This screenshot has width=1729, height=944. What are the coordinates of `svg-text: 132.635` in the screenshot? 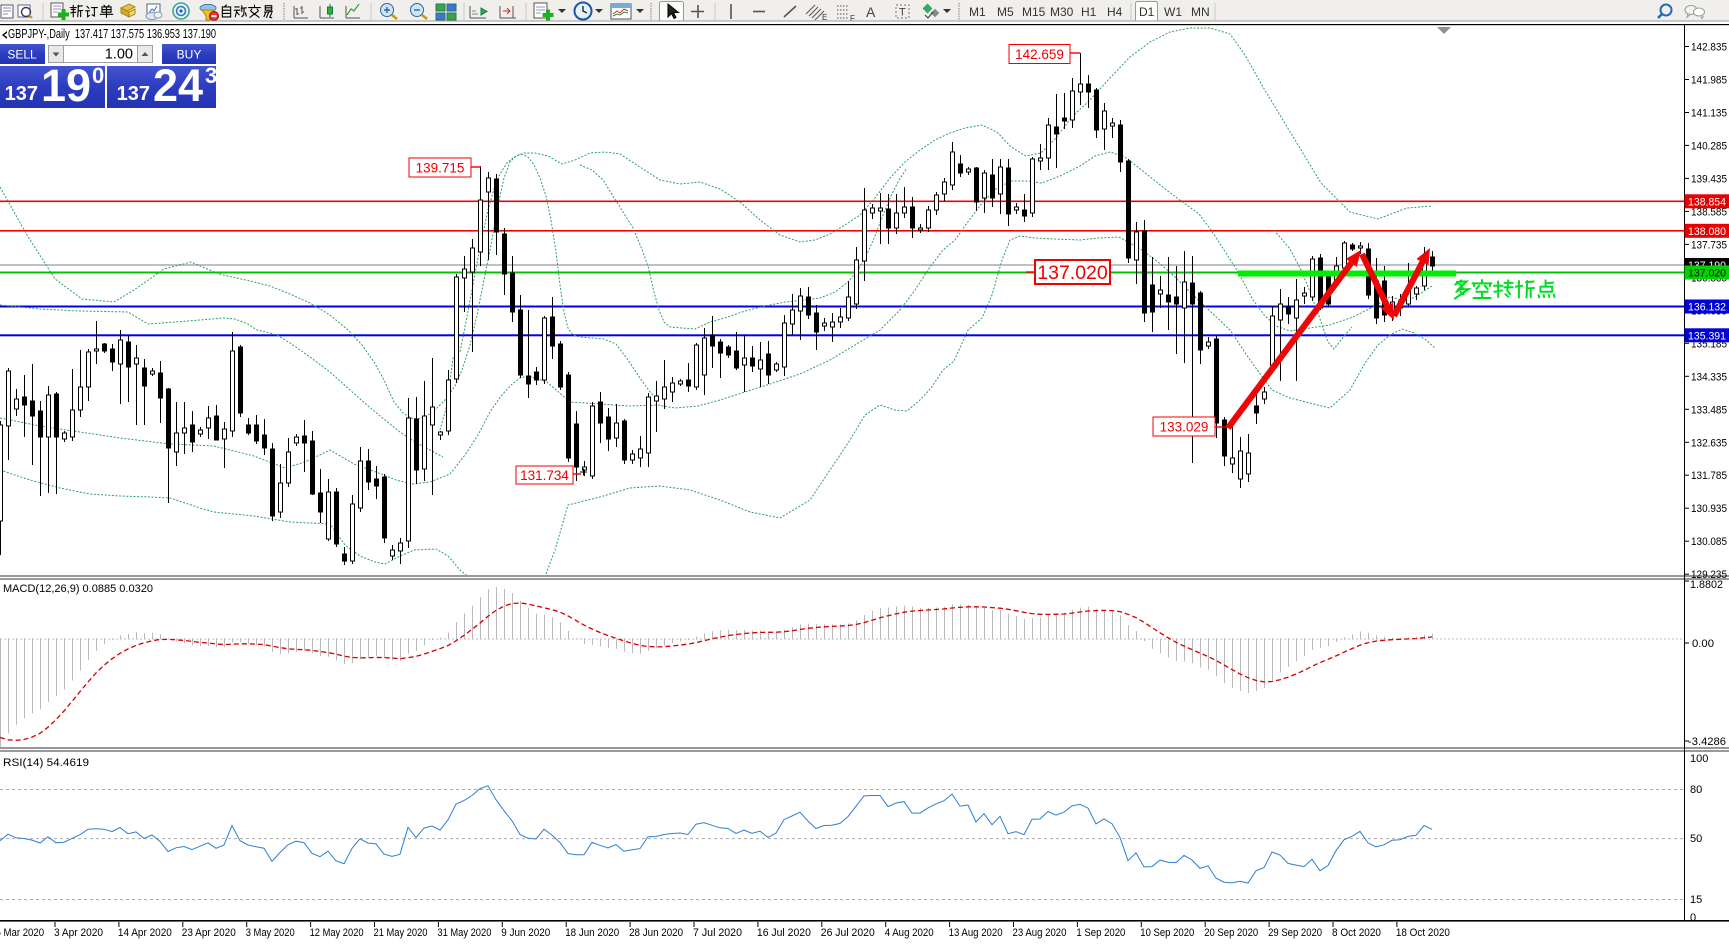 It's located at (1709, 443).